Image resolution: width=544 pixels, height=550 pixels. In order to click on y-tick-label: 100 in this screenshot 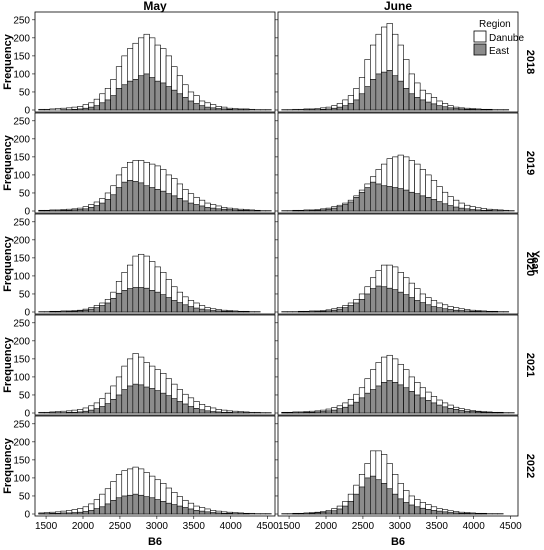, I will do `click(21, 74)`.